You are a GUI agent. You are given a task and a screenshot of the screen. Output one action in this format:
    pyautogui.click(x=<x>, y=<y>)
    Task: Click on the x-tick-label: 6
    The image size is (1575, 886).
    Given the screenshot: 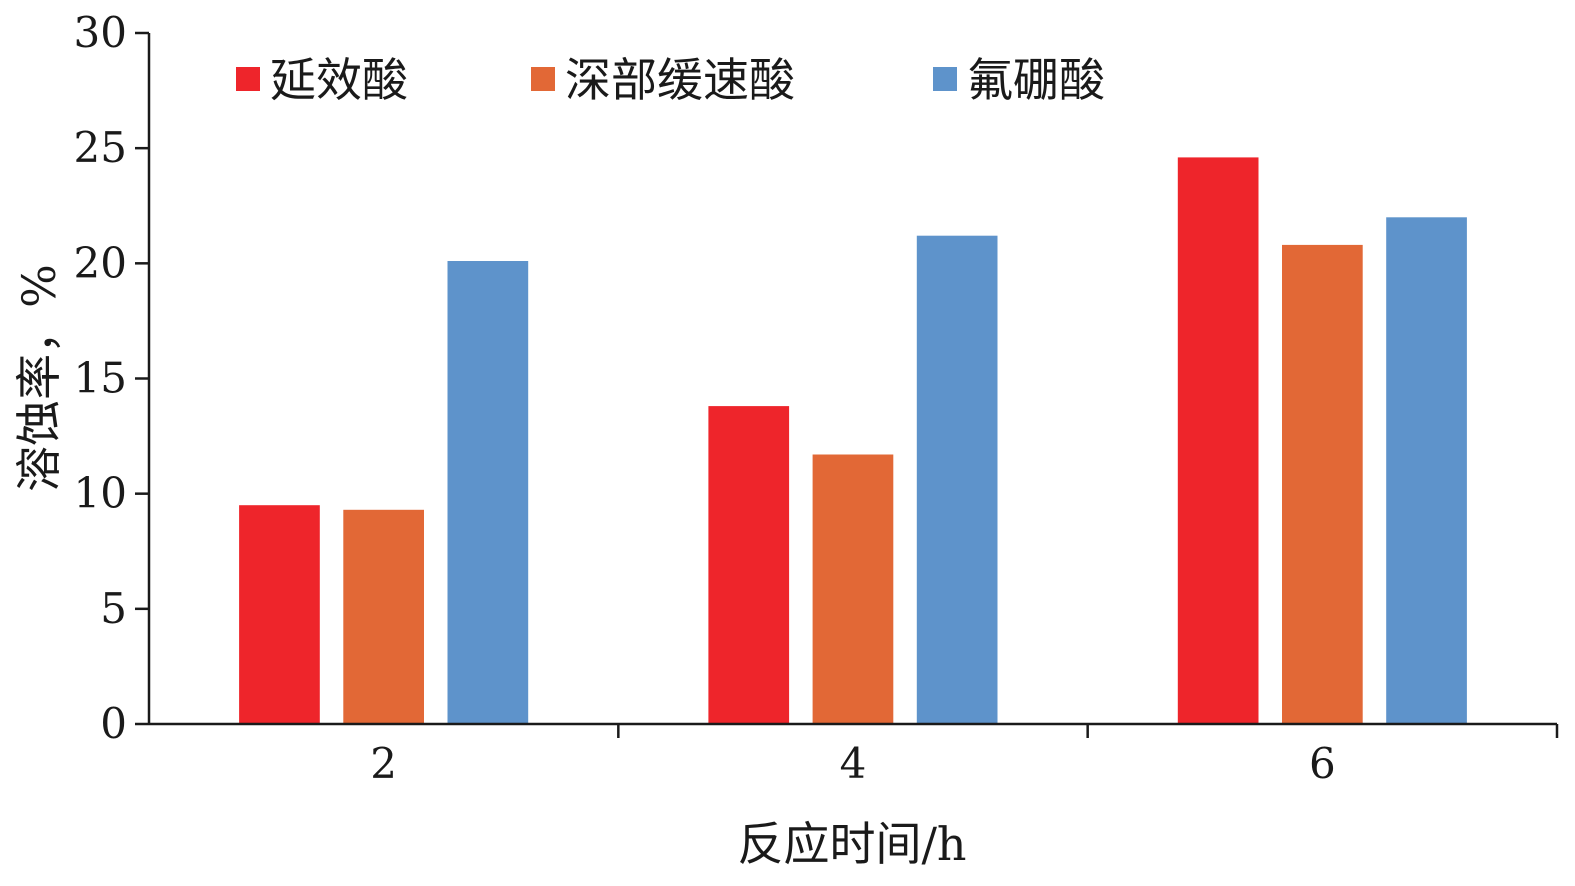 What is the action you would take?
    pyautogui.click(x=1322, y=763)
    